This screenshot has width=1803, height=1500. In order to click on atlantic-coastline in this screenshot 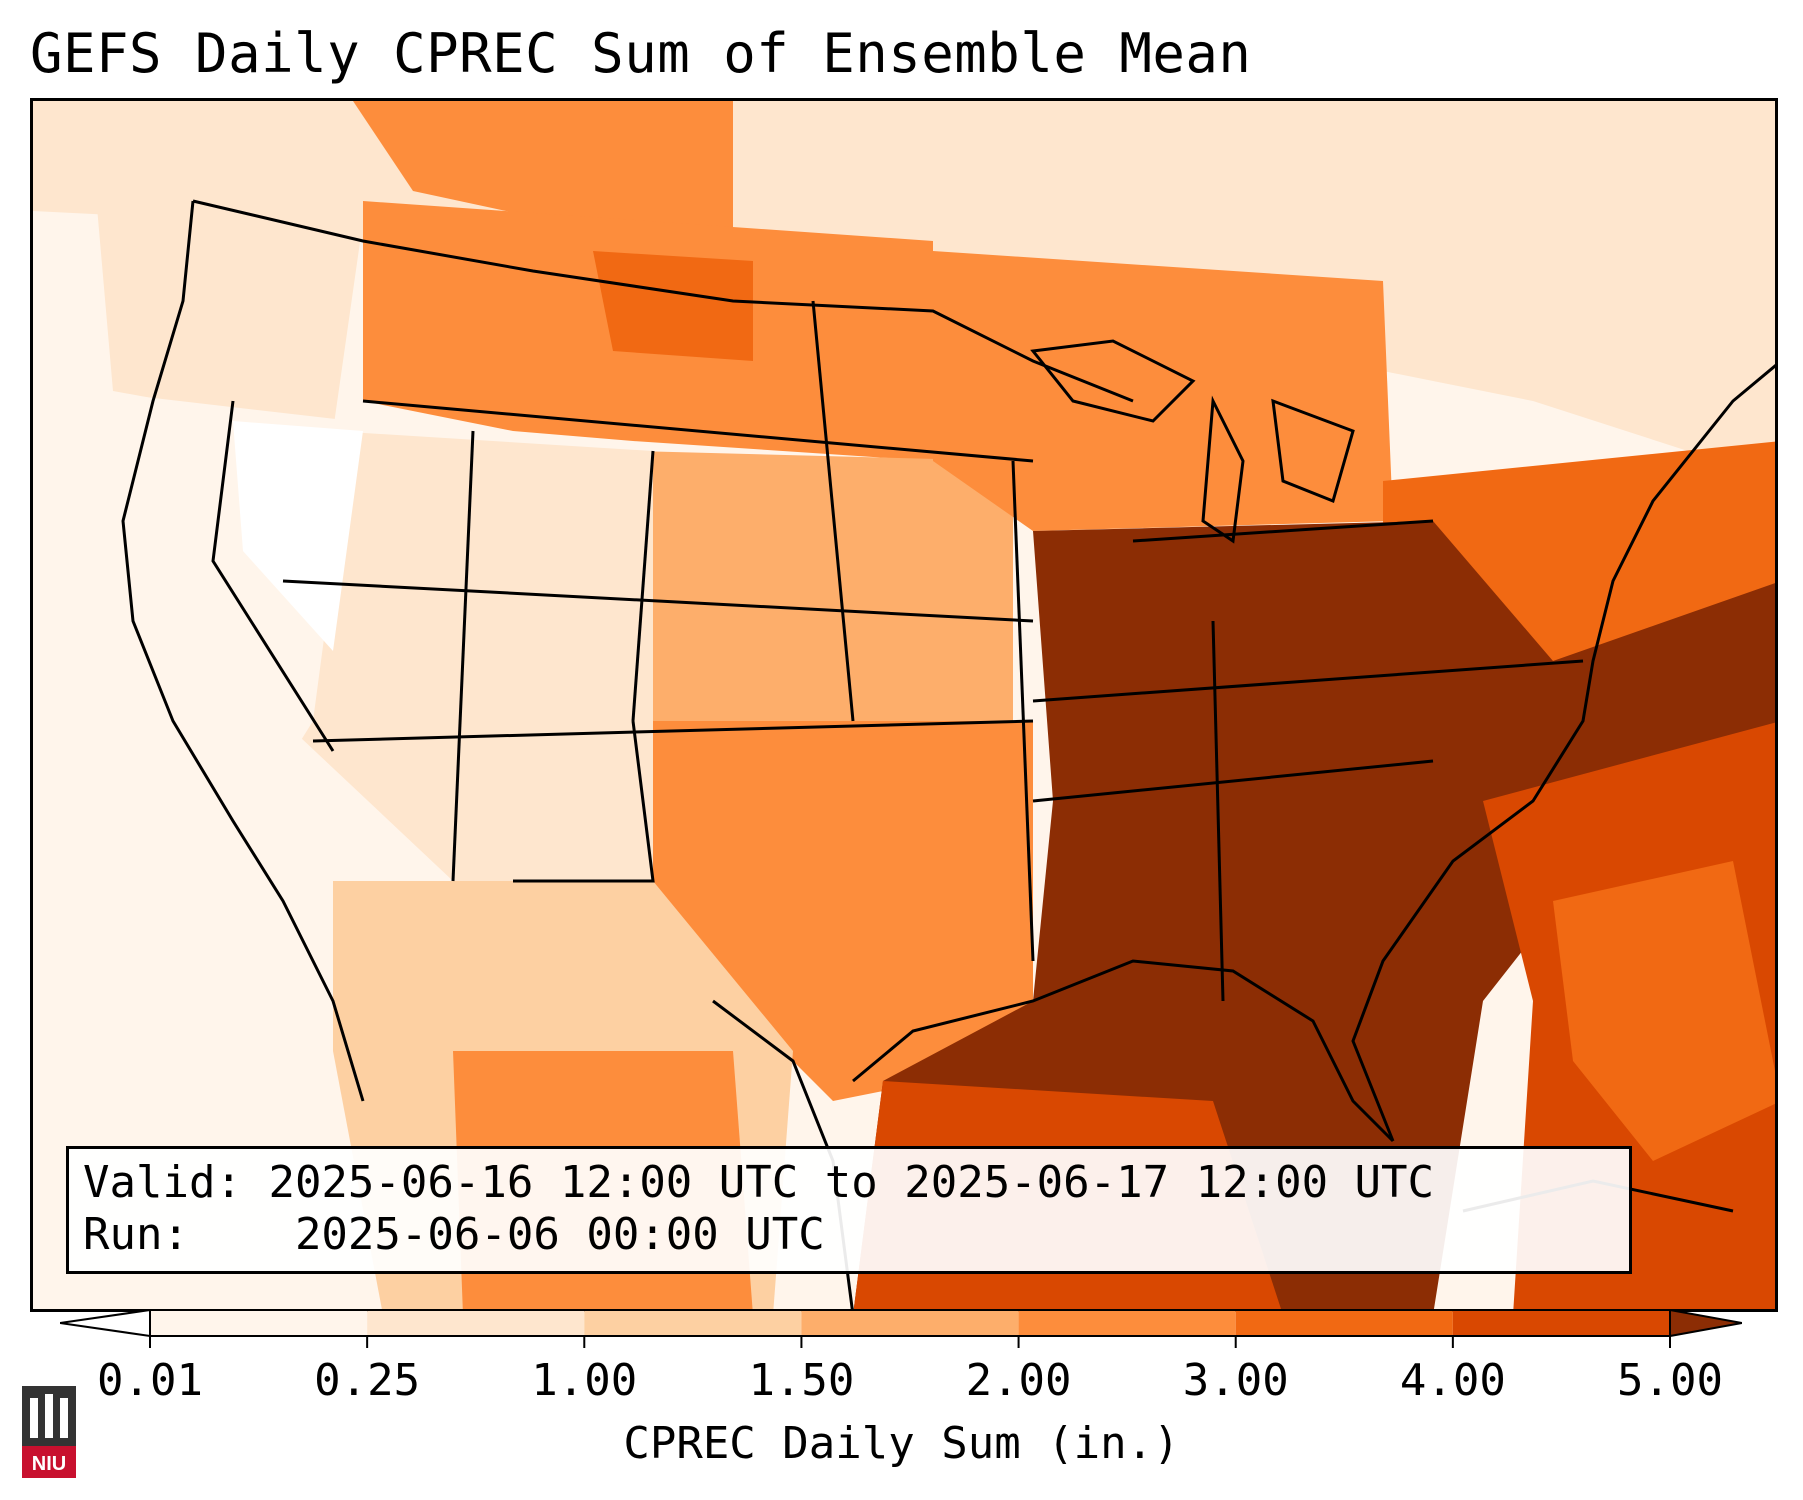, I will do `click(1563, 753)`.